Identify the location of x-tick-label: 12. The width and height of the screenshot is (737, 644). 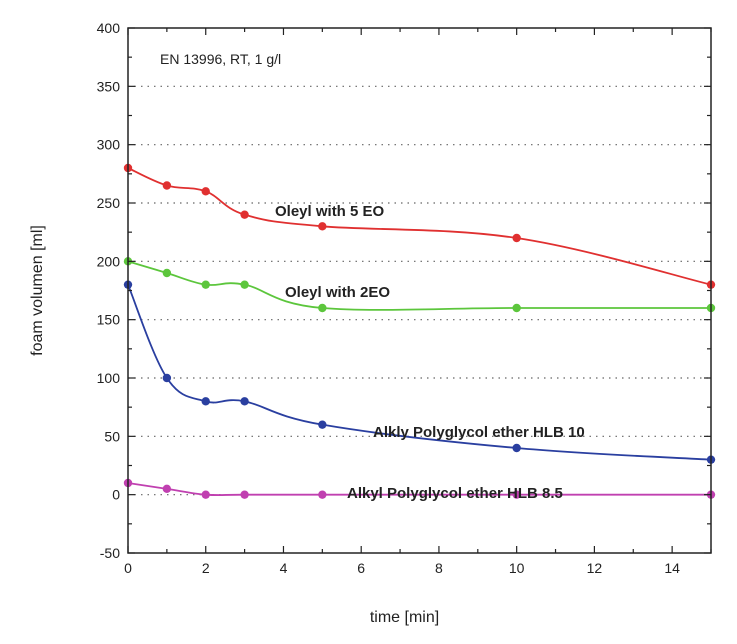
(595, 568).